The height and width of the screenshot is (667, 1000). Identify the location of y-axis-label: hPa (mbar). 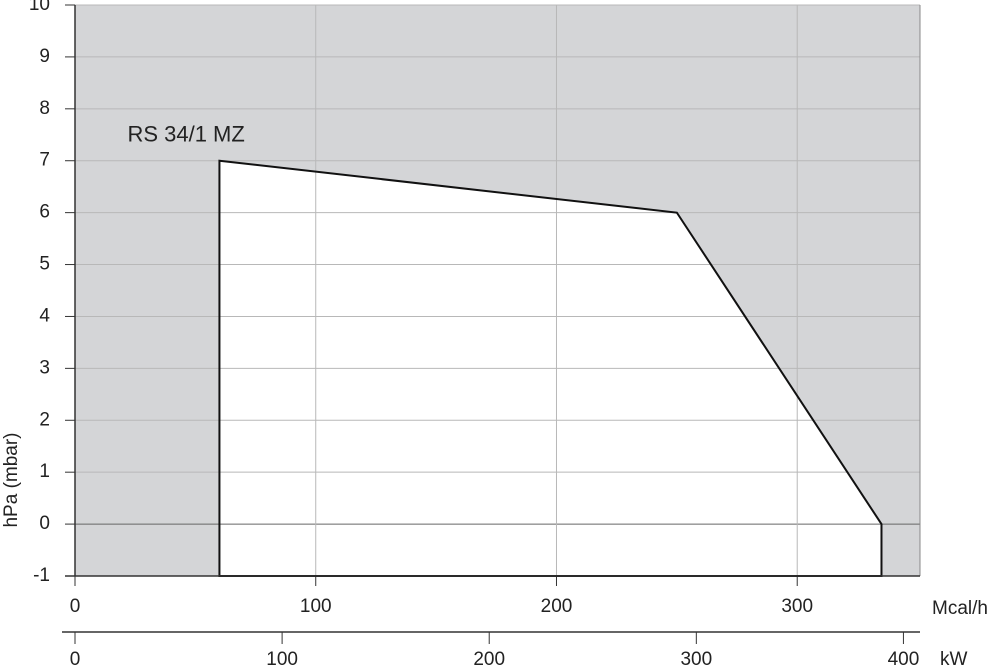
(11, 479).